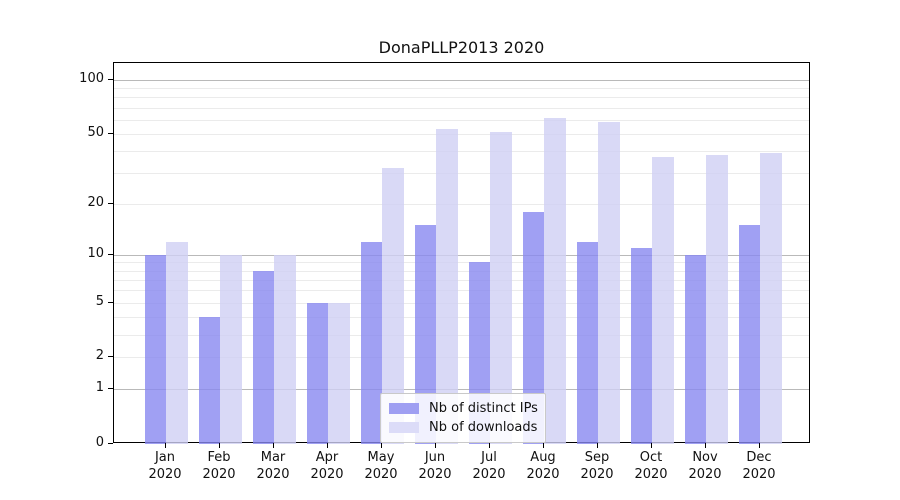  I want to click on legend-item-downloads: Nb of downloads, so click(463, 427).